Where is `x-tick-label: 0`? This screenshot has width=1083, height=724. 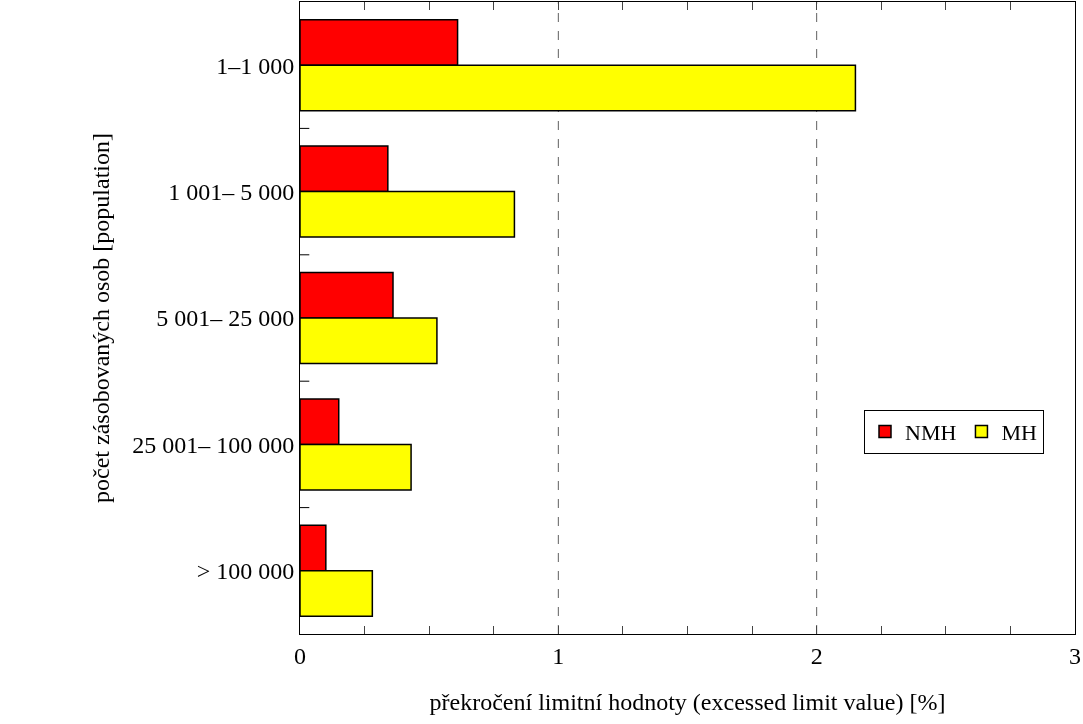 x-tick-label: 0 is located at coordinates (300, 655).